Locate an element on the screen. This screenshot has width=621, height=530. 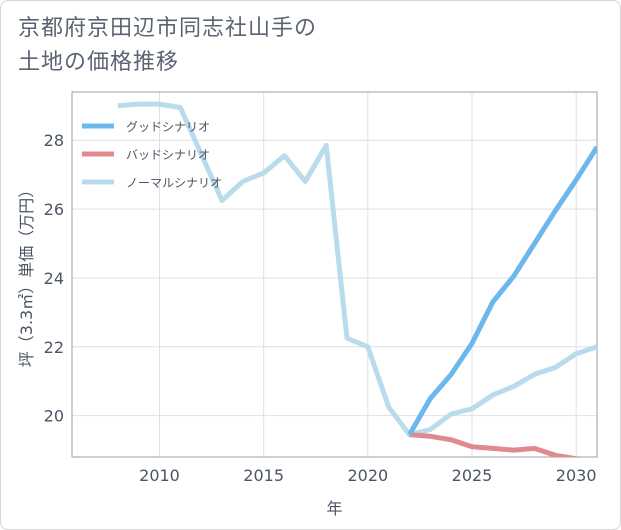
x-tick-label: 2020 is located at coordinates (367, 475).